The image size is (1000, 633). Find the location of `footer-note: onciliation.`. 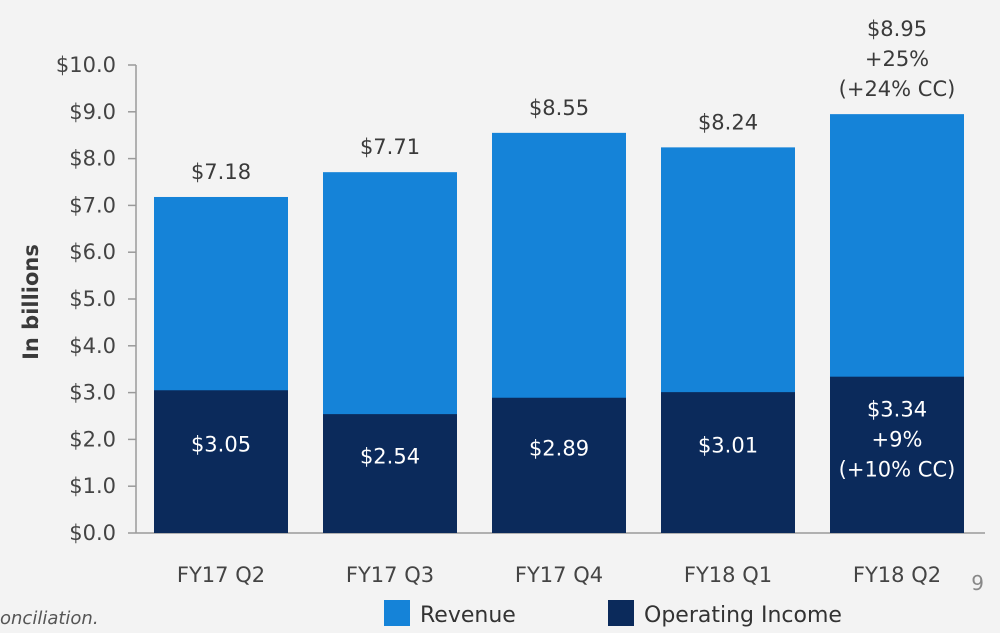

footer-note: onciliation. is located at coordinates (49, 618).